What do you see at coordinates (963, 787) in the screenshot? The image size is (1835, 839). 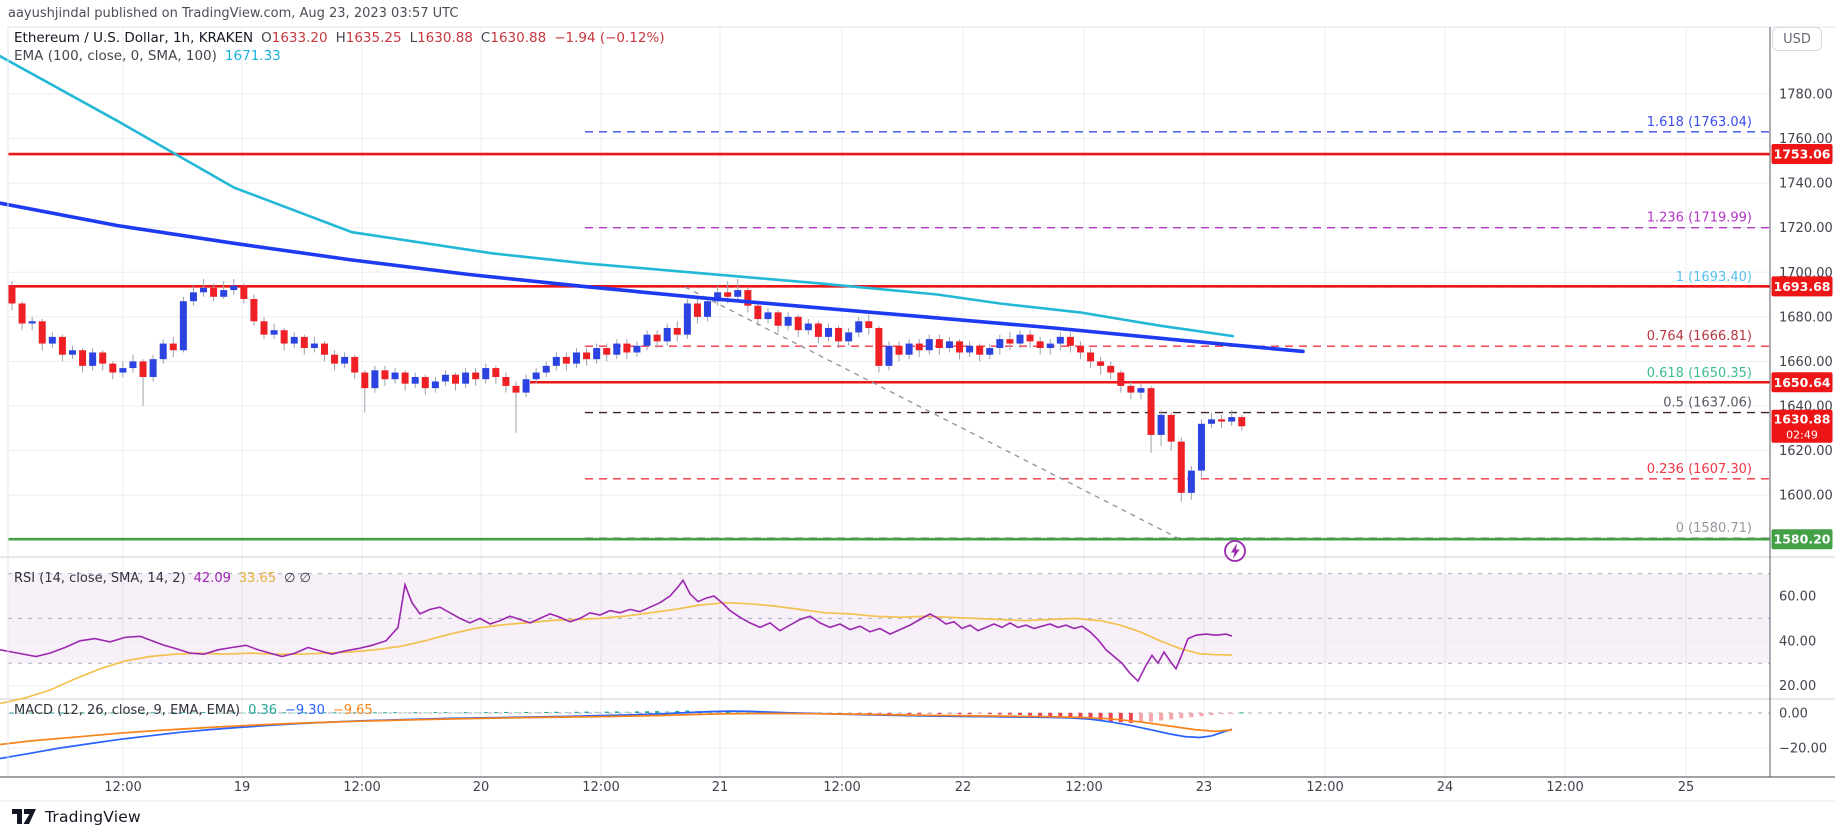 I see `time-axis-label: 22` at bounding box center [963, 787].